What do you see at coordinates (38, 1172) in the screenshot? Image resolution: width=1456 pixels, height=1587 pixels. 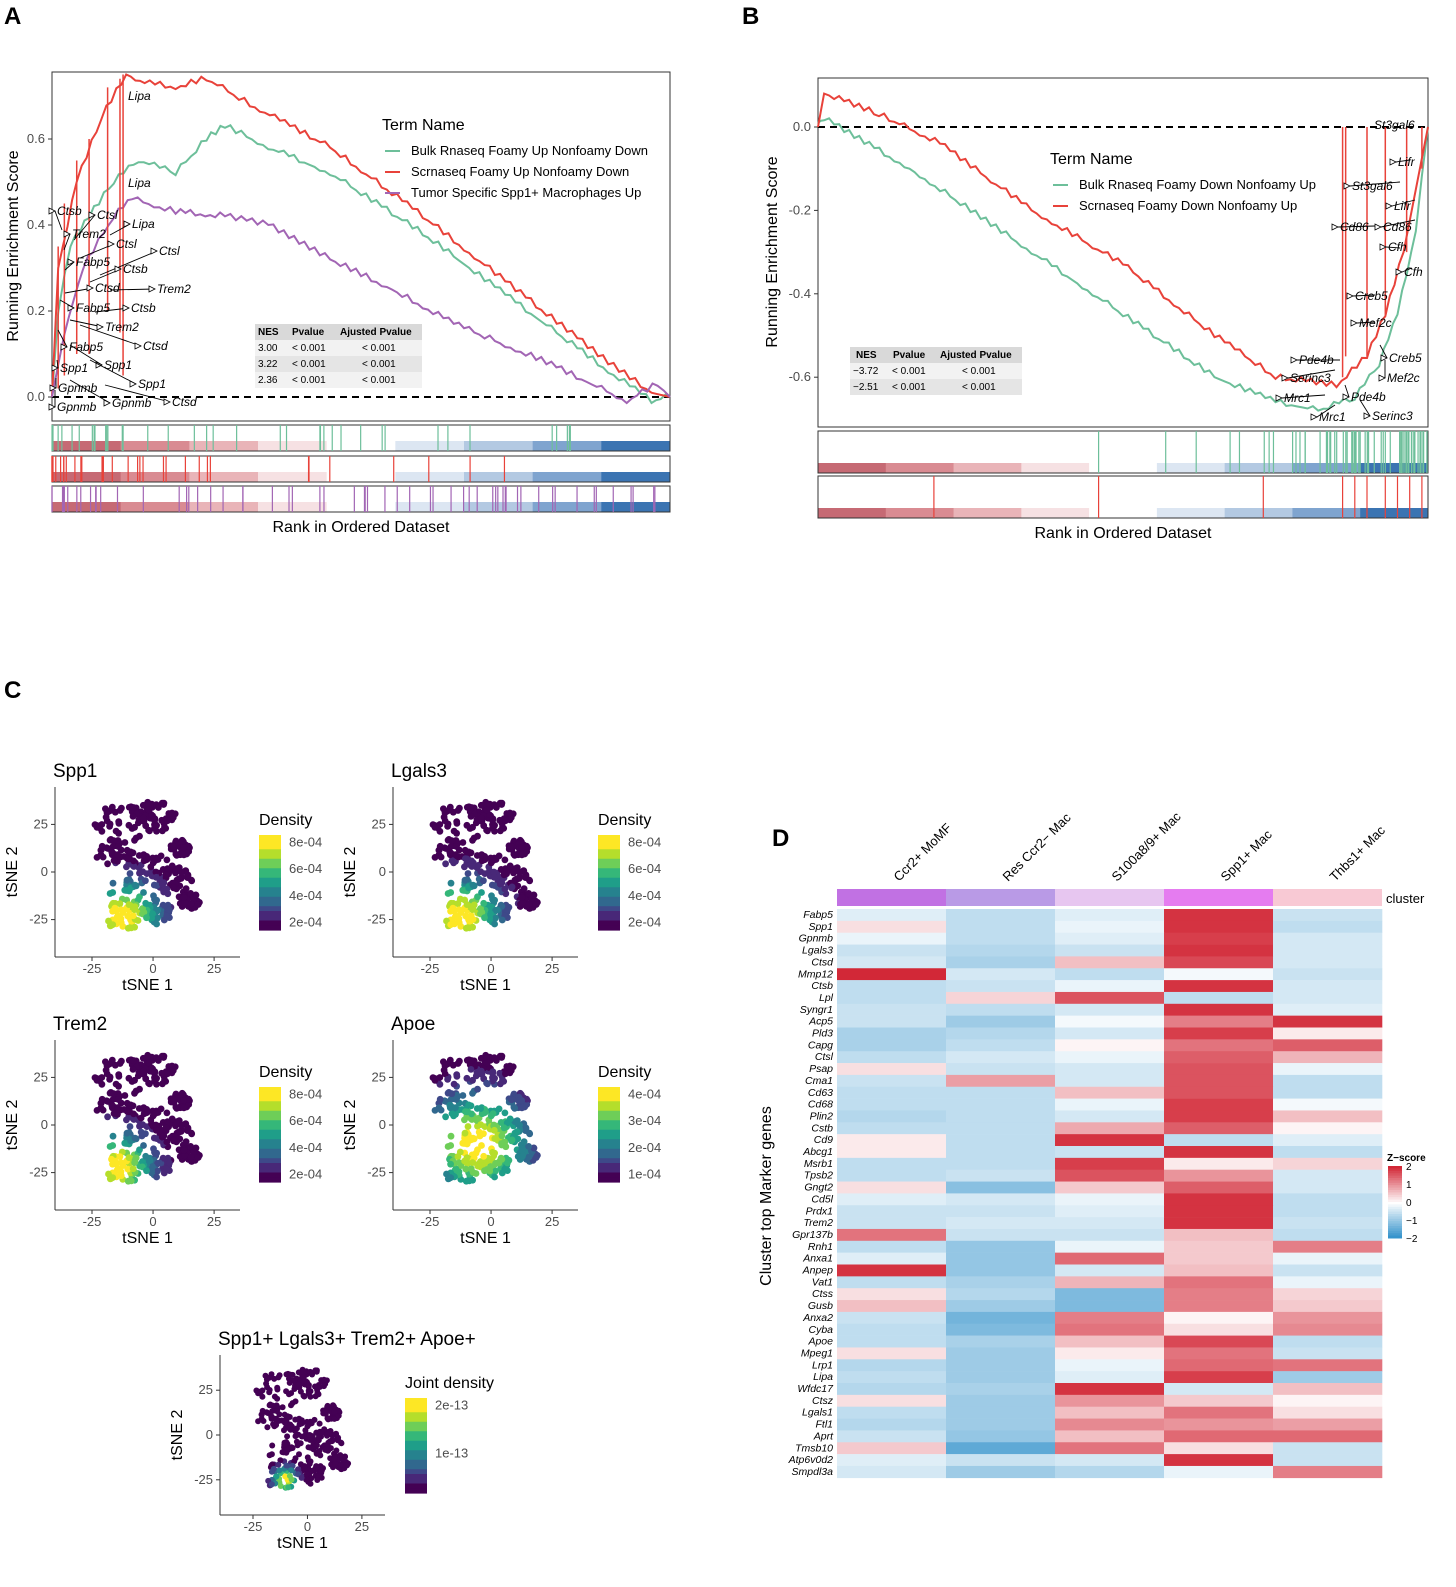 I see `tsne-ytick-label: -25` at bounding box center [38, 1172].